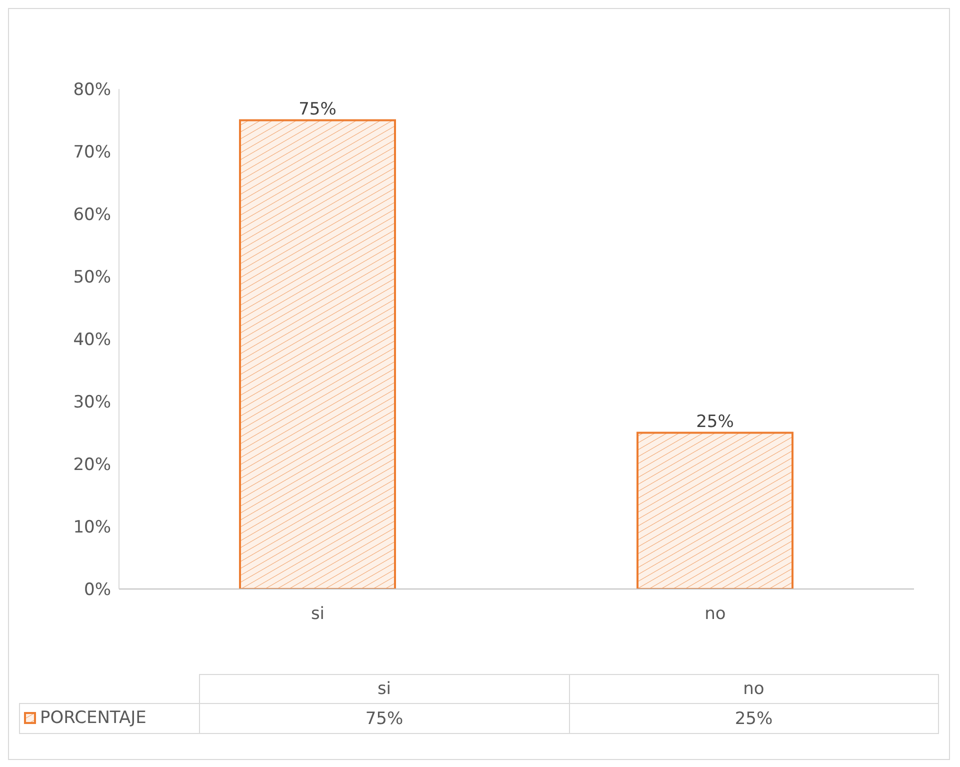 This screenshot has width=960, height=767. I want to click on category-label: si, so click(384, 689).